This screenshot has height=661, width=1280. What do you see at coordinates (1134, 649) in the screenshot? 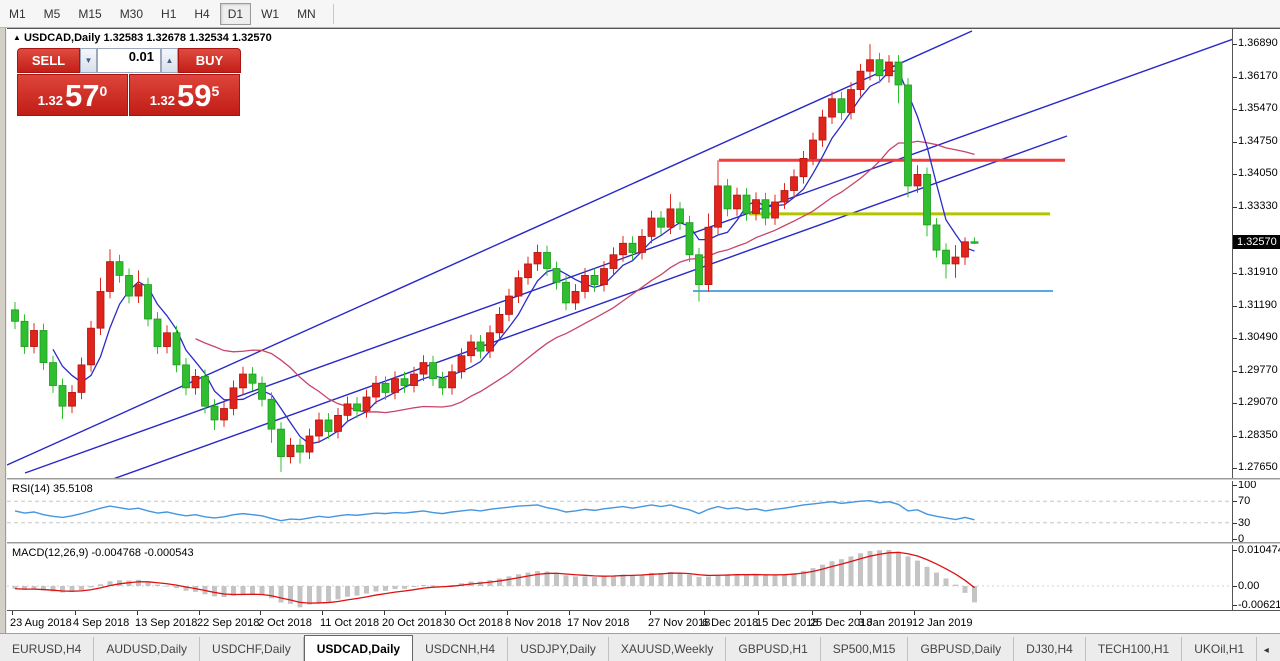
I see `chart-tab-tech100-h1: TECH100,H1` at bounding box center [1134, 649].